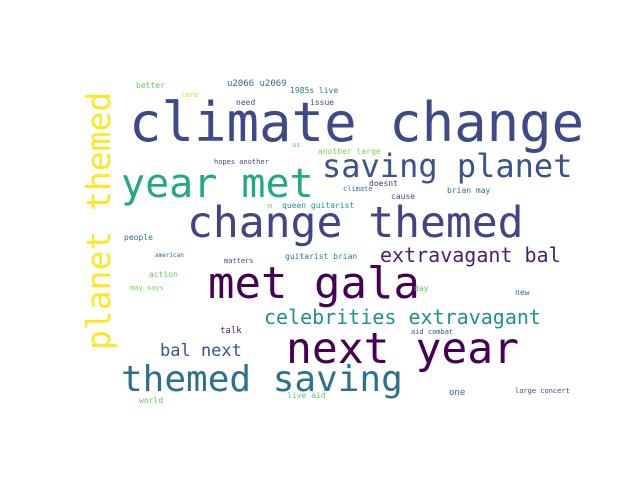 The image size is (640, 480). I want to click on cloud-word: u2066 u2069, so click(257, 84).